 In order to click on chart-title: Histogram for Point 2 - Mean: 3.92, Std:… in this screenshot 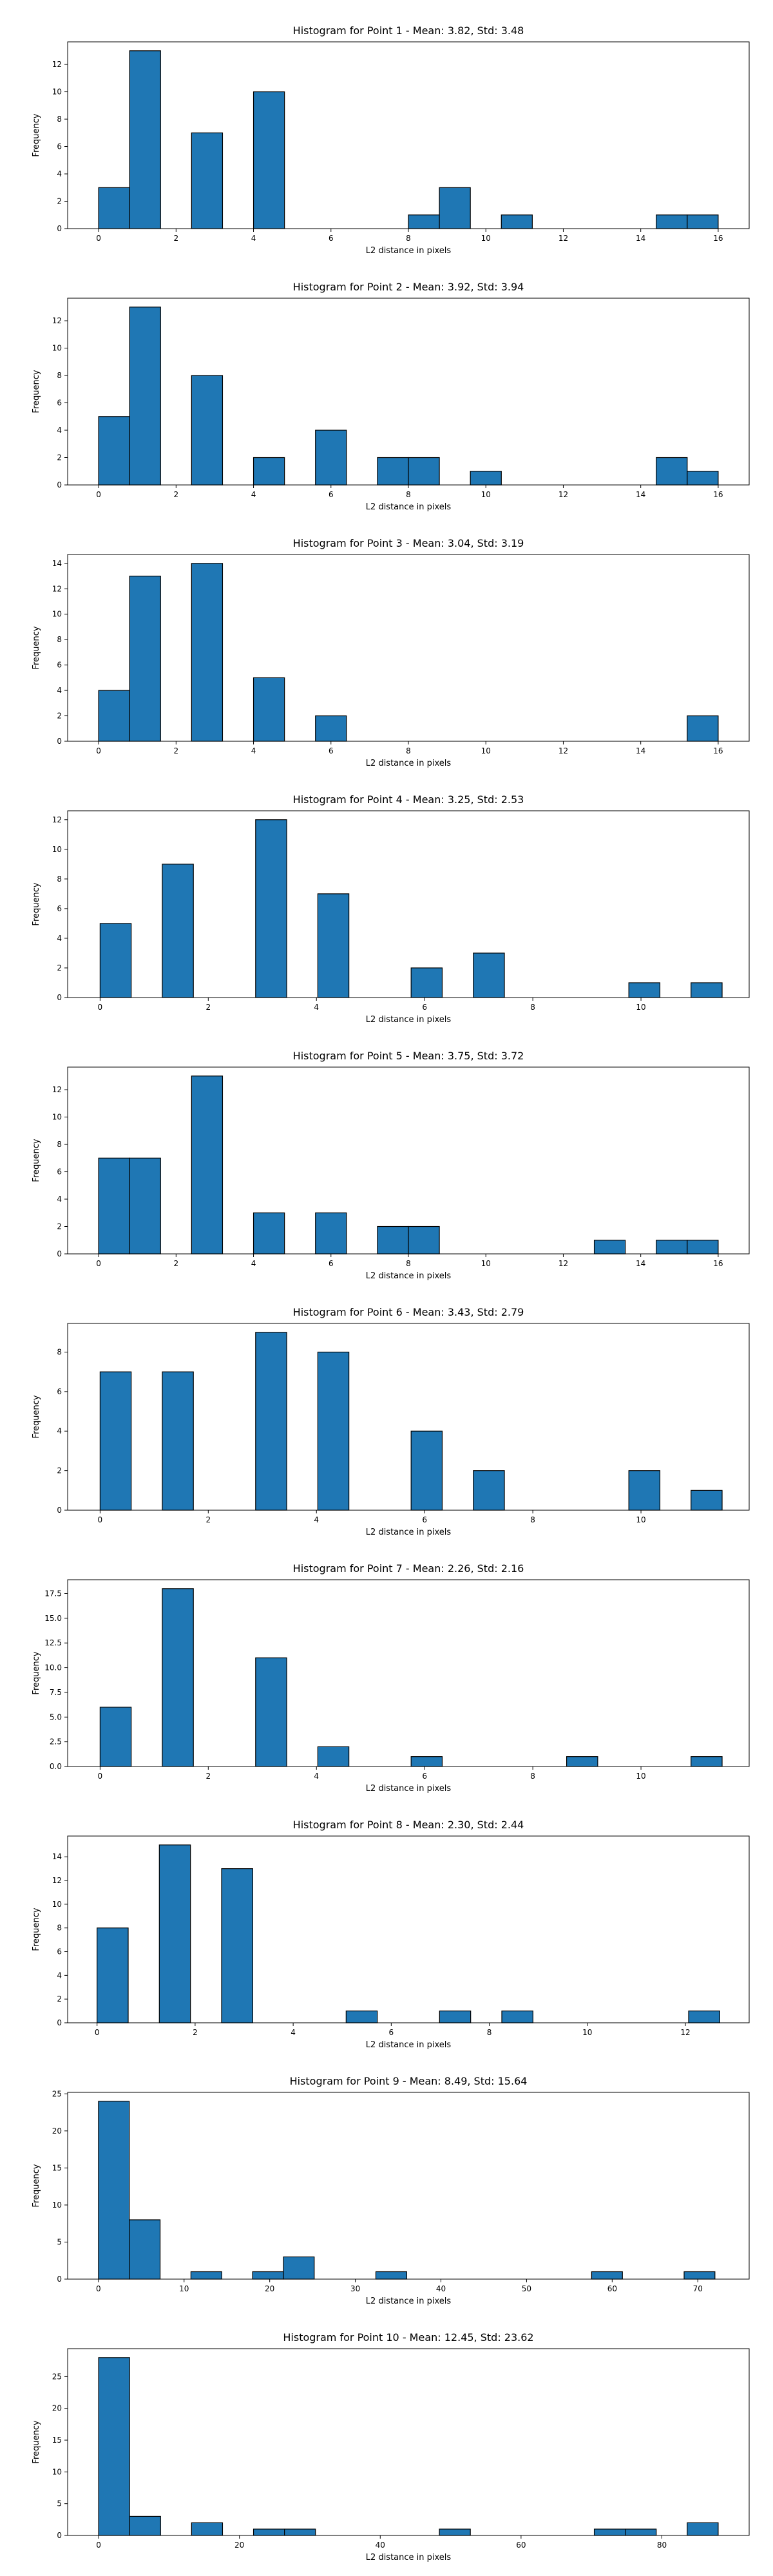, I will do `click(408, 287)`.